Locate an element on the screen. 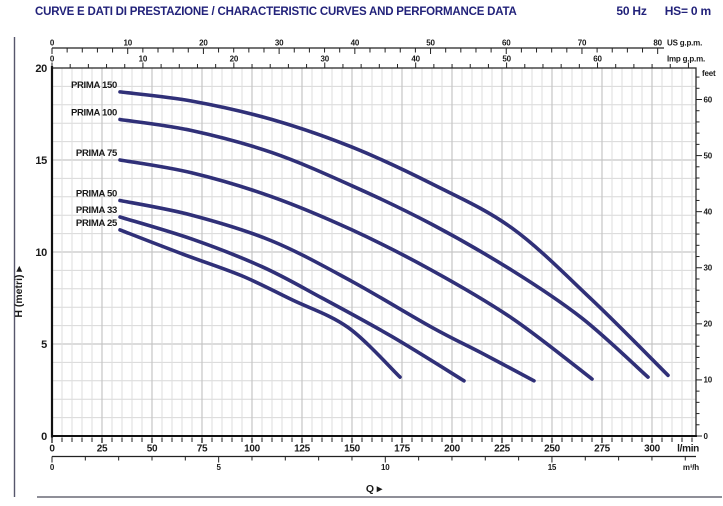 Image resolution: width=723 pixels, height=506 pixels. feet-tick-label: 60 is located at coordinates (708, 99).